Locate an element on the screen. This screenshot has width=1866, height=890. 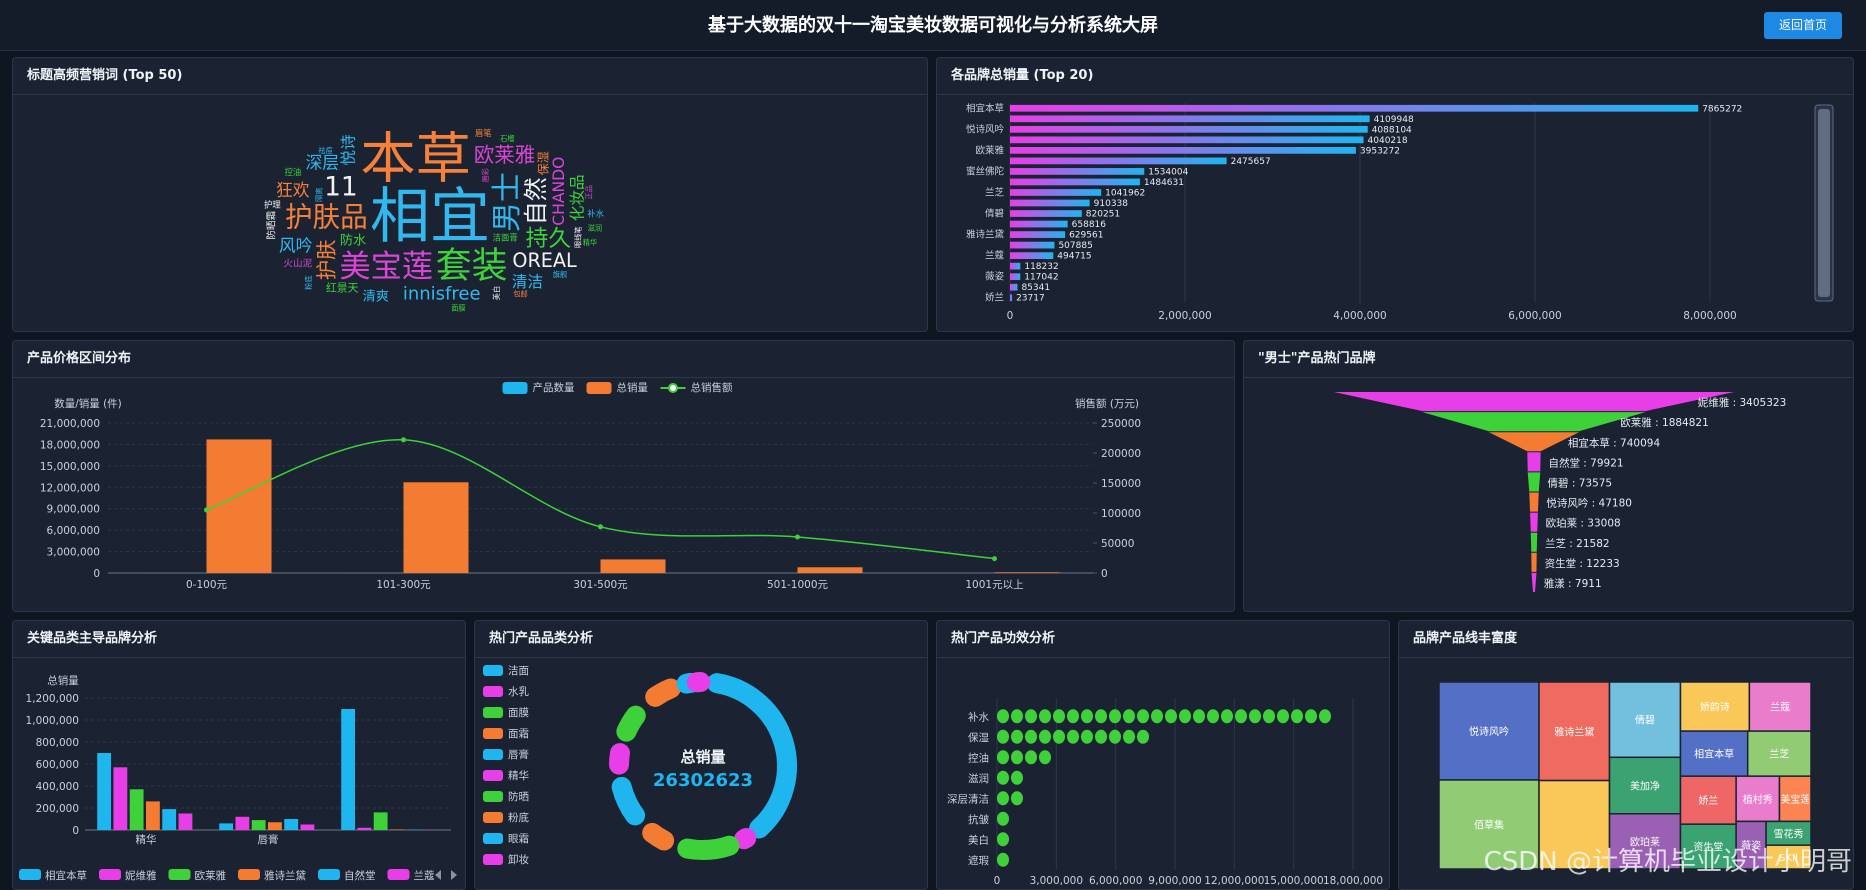
word: 滋润 is located at coordinates (595, 228).